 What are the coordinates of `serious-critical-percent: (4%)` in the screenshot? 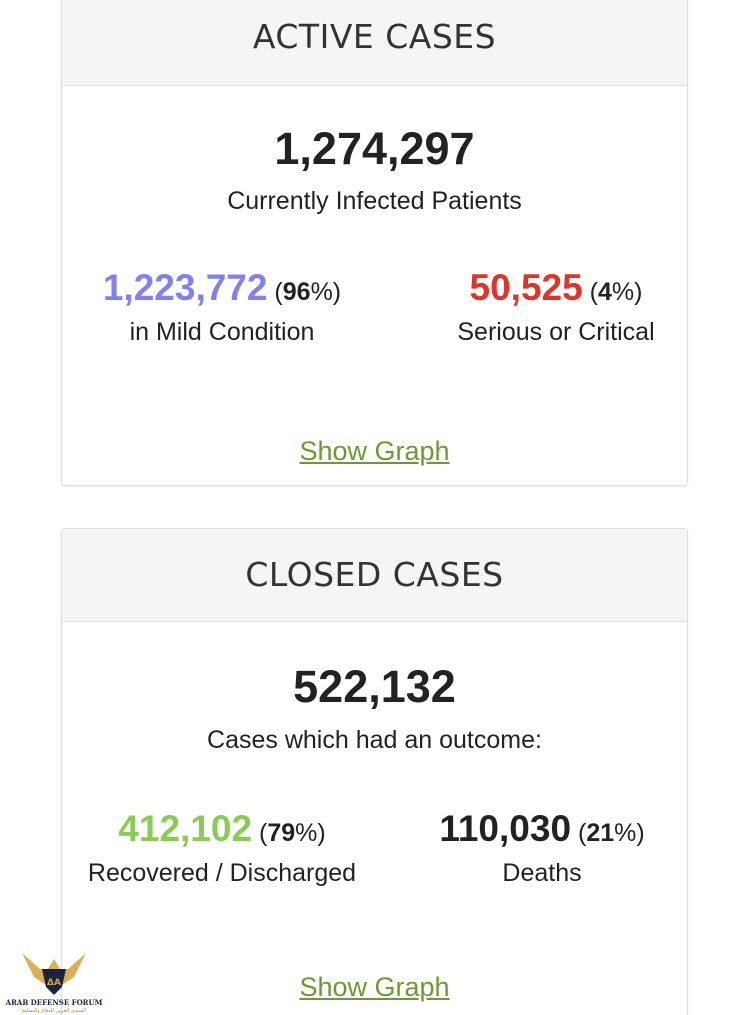 It's located at (616, 292).